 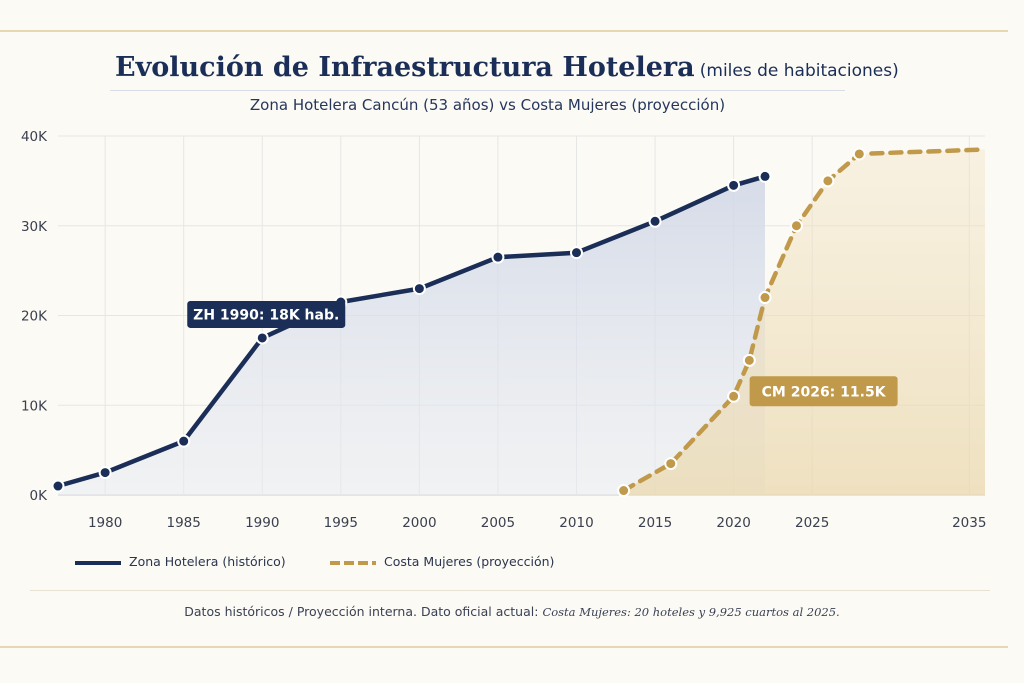 I want to click on title-main: Evolución de Infraestructura Hotelera, so click(x=405, y=67).